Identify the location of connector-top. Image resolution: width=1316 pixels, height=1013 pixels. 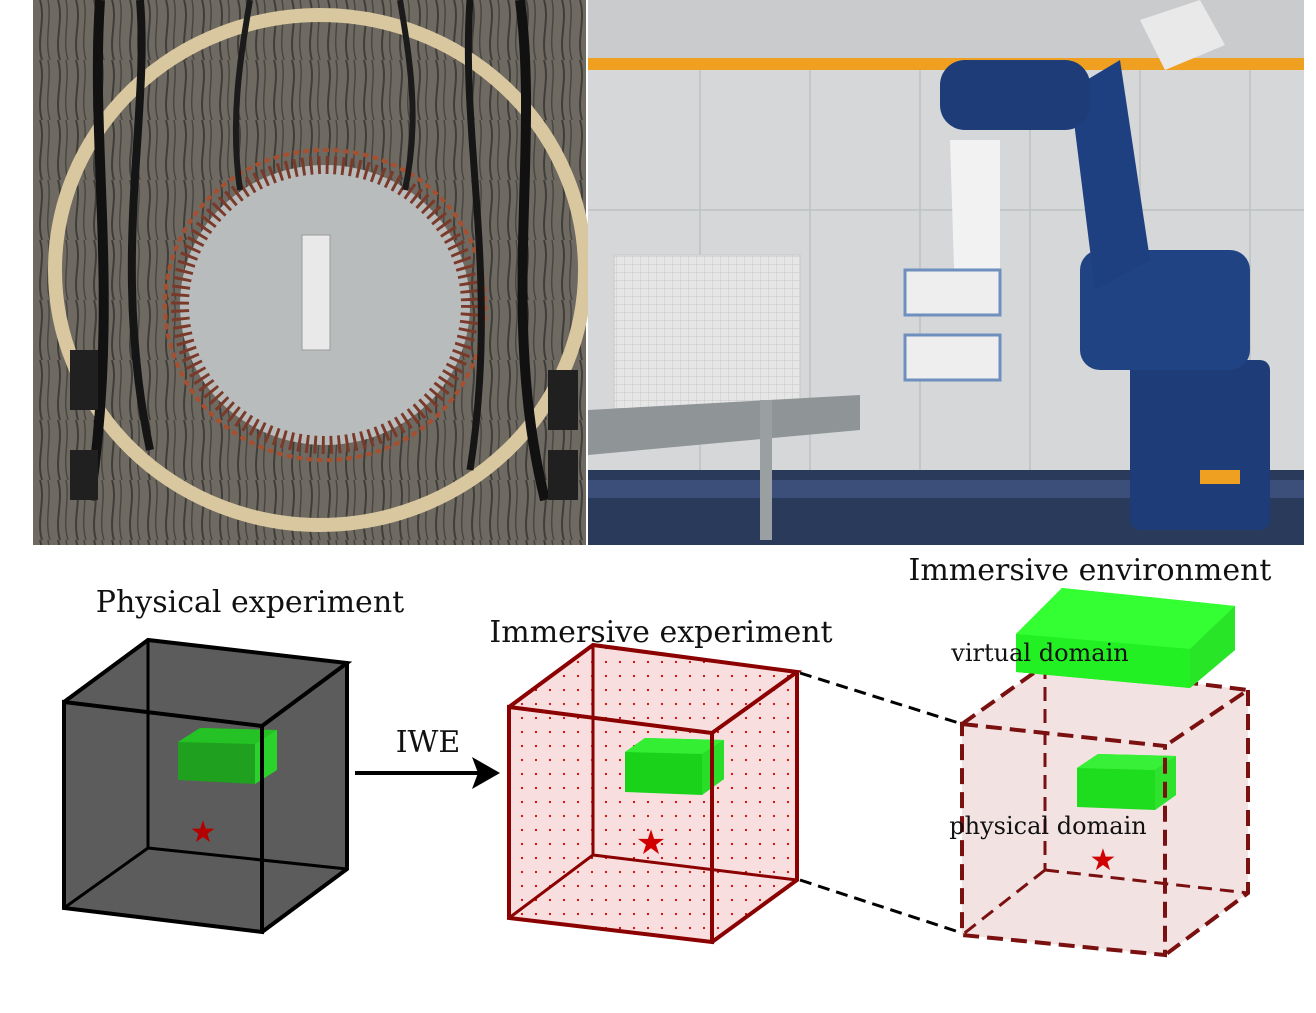
(881, 698).